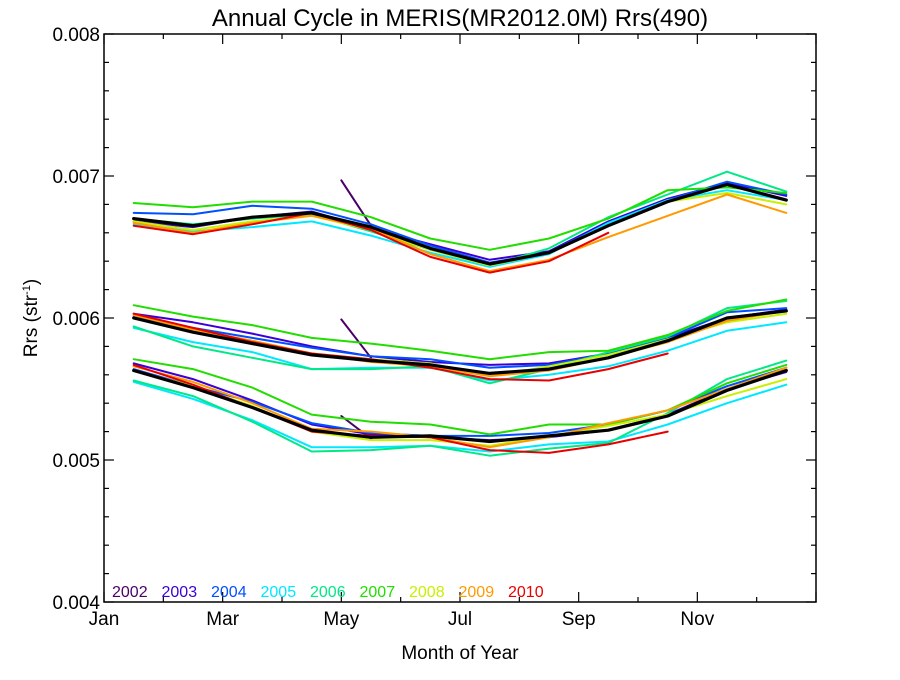 The image size is (900, 680). I want to click on series-line-2009-upper, so click(460, 233).